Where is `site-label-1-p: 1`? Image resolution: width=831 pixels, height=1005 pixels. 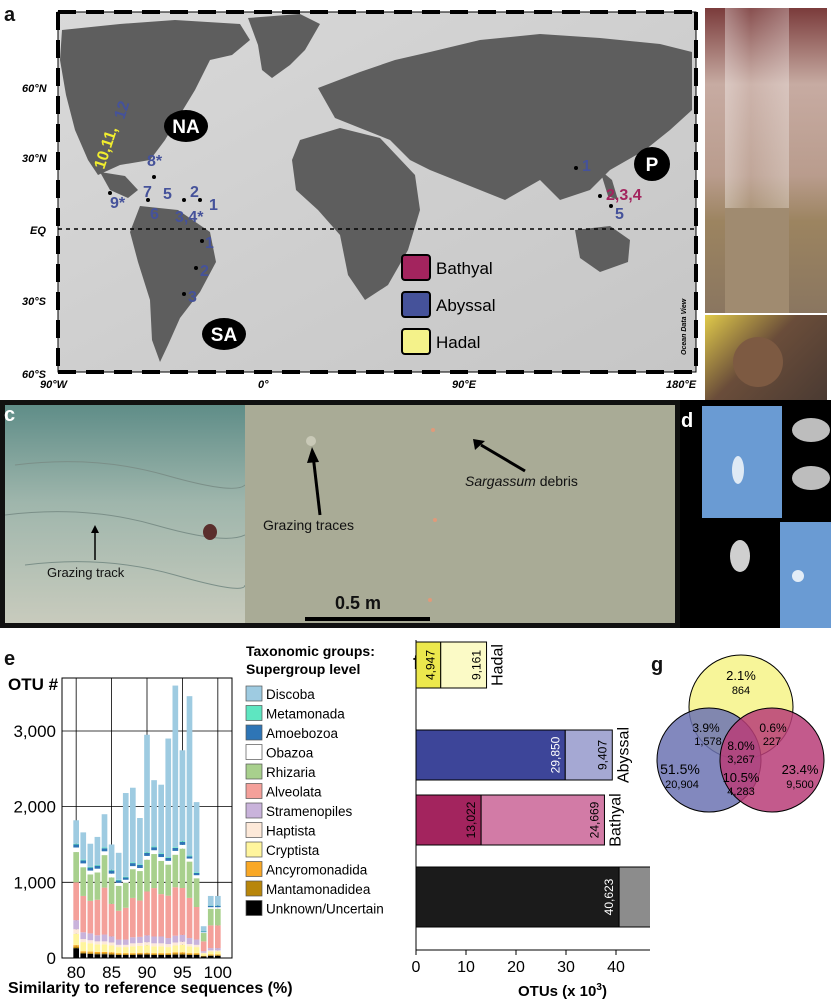 site-label-1-p: 1 is located at coordinates (586, 166).